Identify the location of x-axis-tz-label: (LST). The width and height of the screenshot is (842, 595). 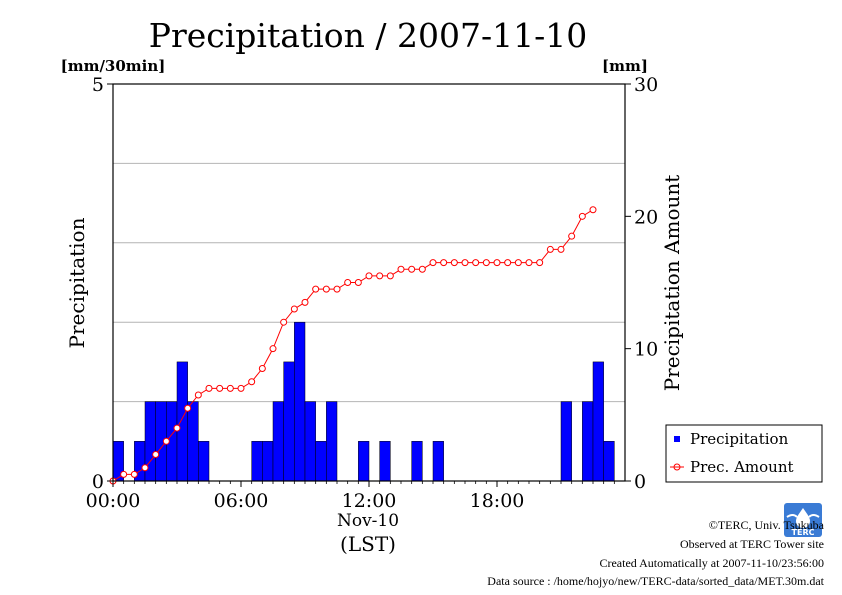
(368, 544).